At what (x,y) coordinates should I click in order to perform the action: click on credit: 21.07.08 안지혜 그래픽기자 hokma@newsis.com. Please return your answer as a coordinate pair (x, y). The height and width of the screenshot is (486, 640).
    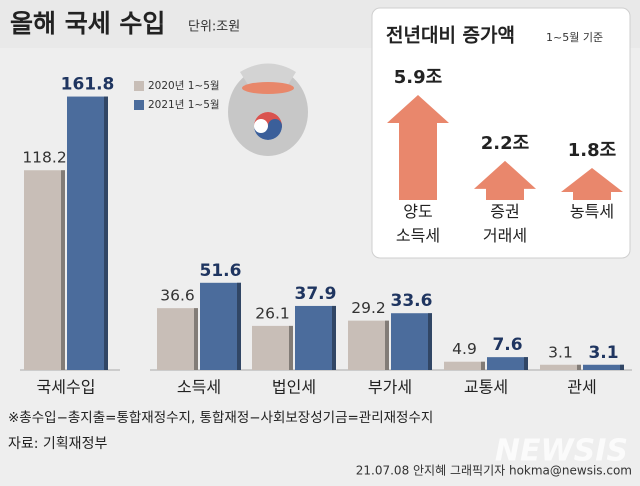
    Looking at the image, I should click on (494, 471).